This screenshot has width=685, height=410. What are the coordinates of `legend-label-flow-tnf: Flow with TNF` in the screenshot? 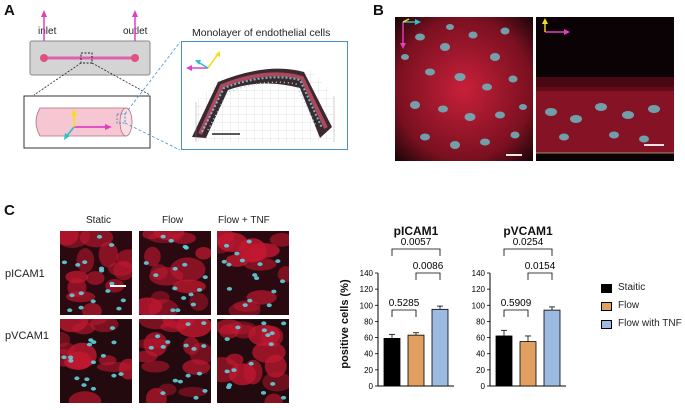 It's located at (650, 323).